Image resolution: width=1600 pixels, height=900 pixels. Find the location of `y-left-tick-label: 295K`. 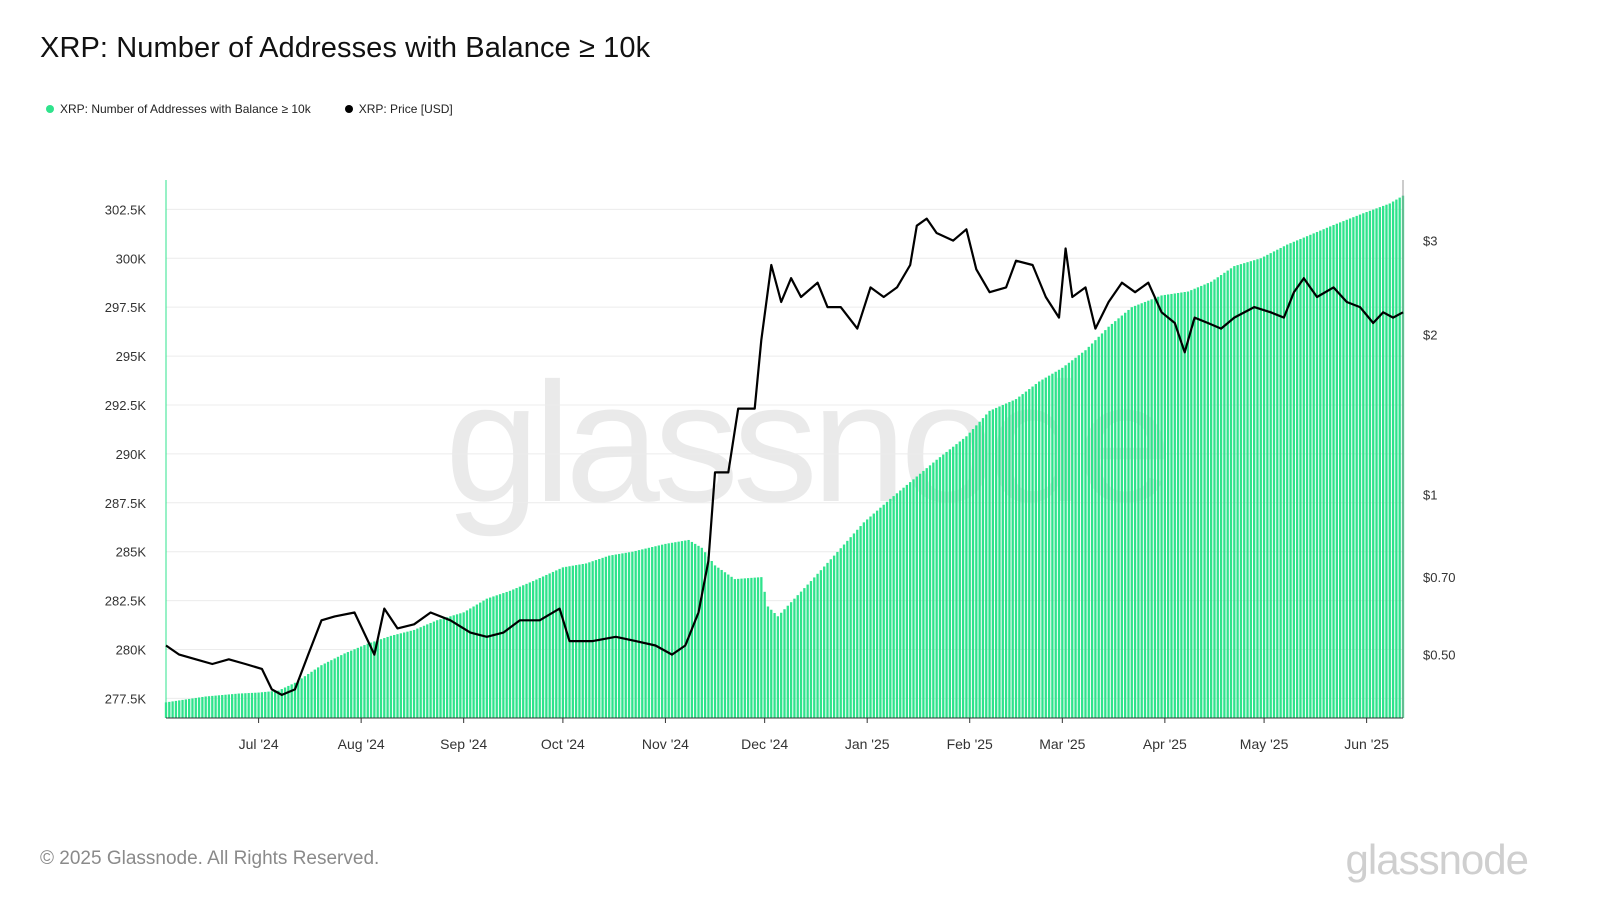

y-left-tick-label: 295K is located at coordinates (131, 356).